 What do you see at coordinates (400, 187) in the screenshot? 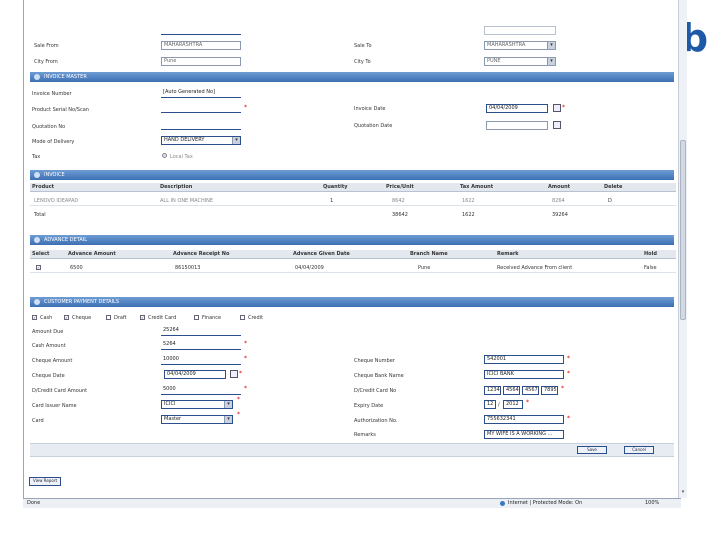
I see `col-price: Price/Unit` at bounding box center [400, 187].